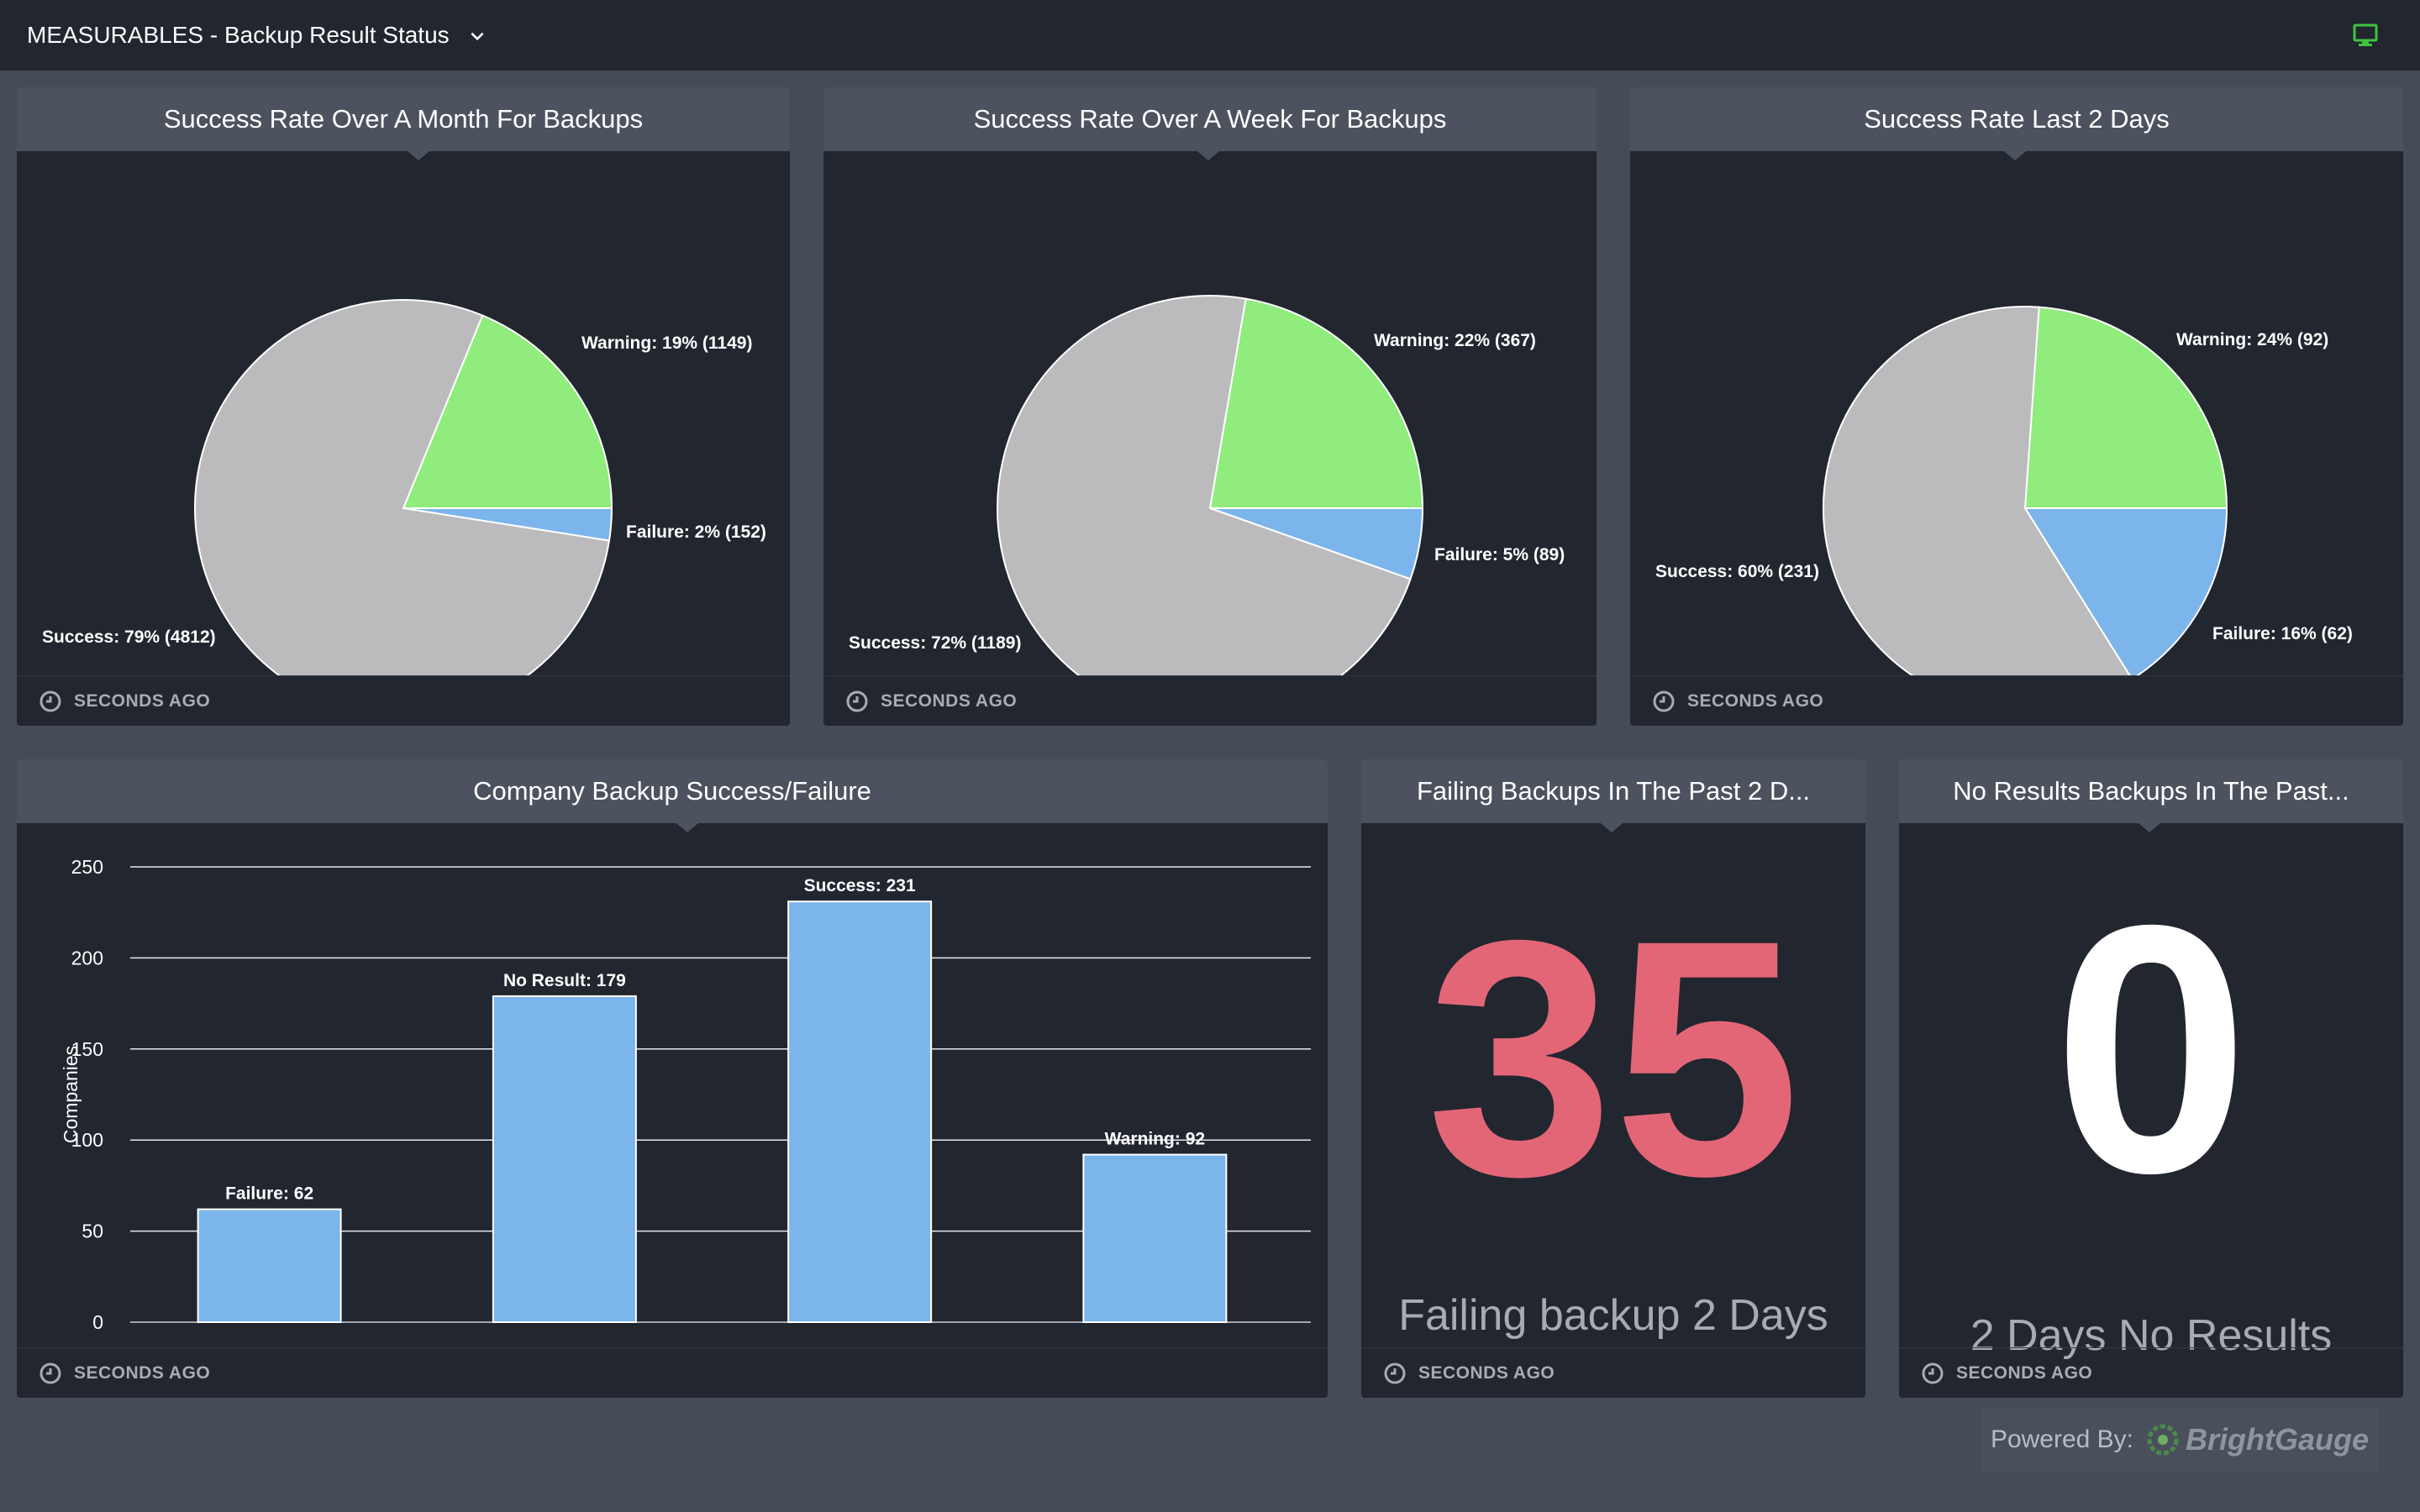 This screenshot has height=1512, width=2420. What do you see at coordinates (97, 1322) in the screenshot?
I see `y-tick-label: 0` at bounding box center [97, 1322].